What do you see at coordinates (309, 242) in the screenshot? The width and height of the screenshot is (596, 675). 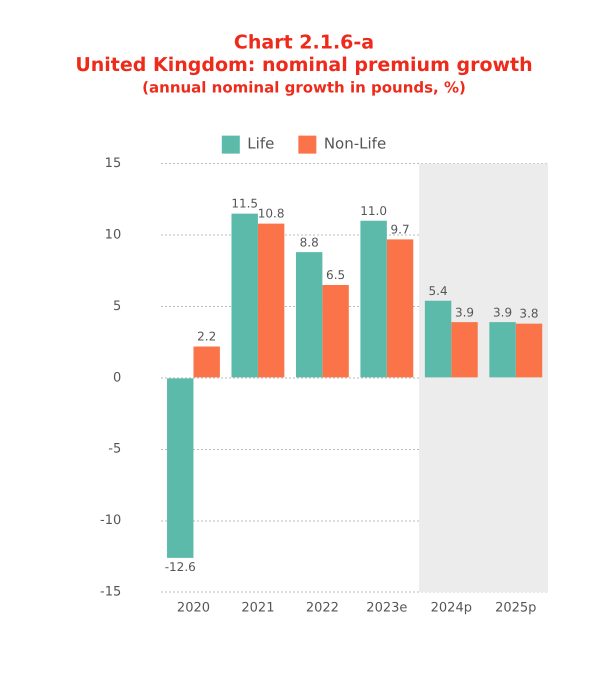 I see `data-label: 8.8` at bounding box center [309, 242].